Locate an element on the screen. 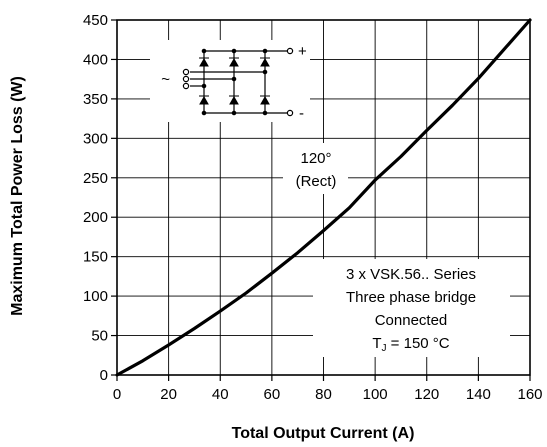  x-tick-label: 140 is located at coordinates (478, 394).